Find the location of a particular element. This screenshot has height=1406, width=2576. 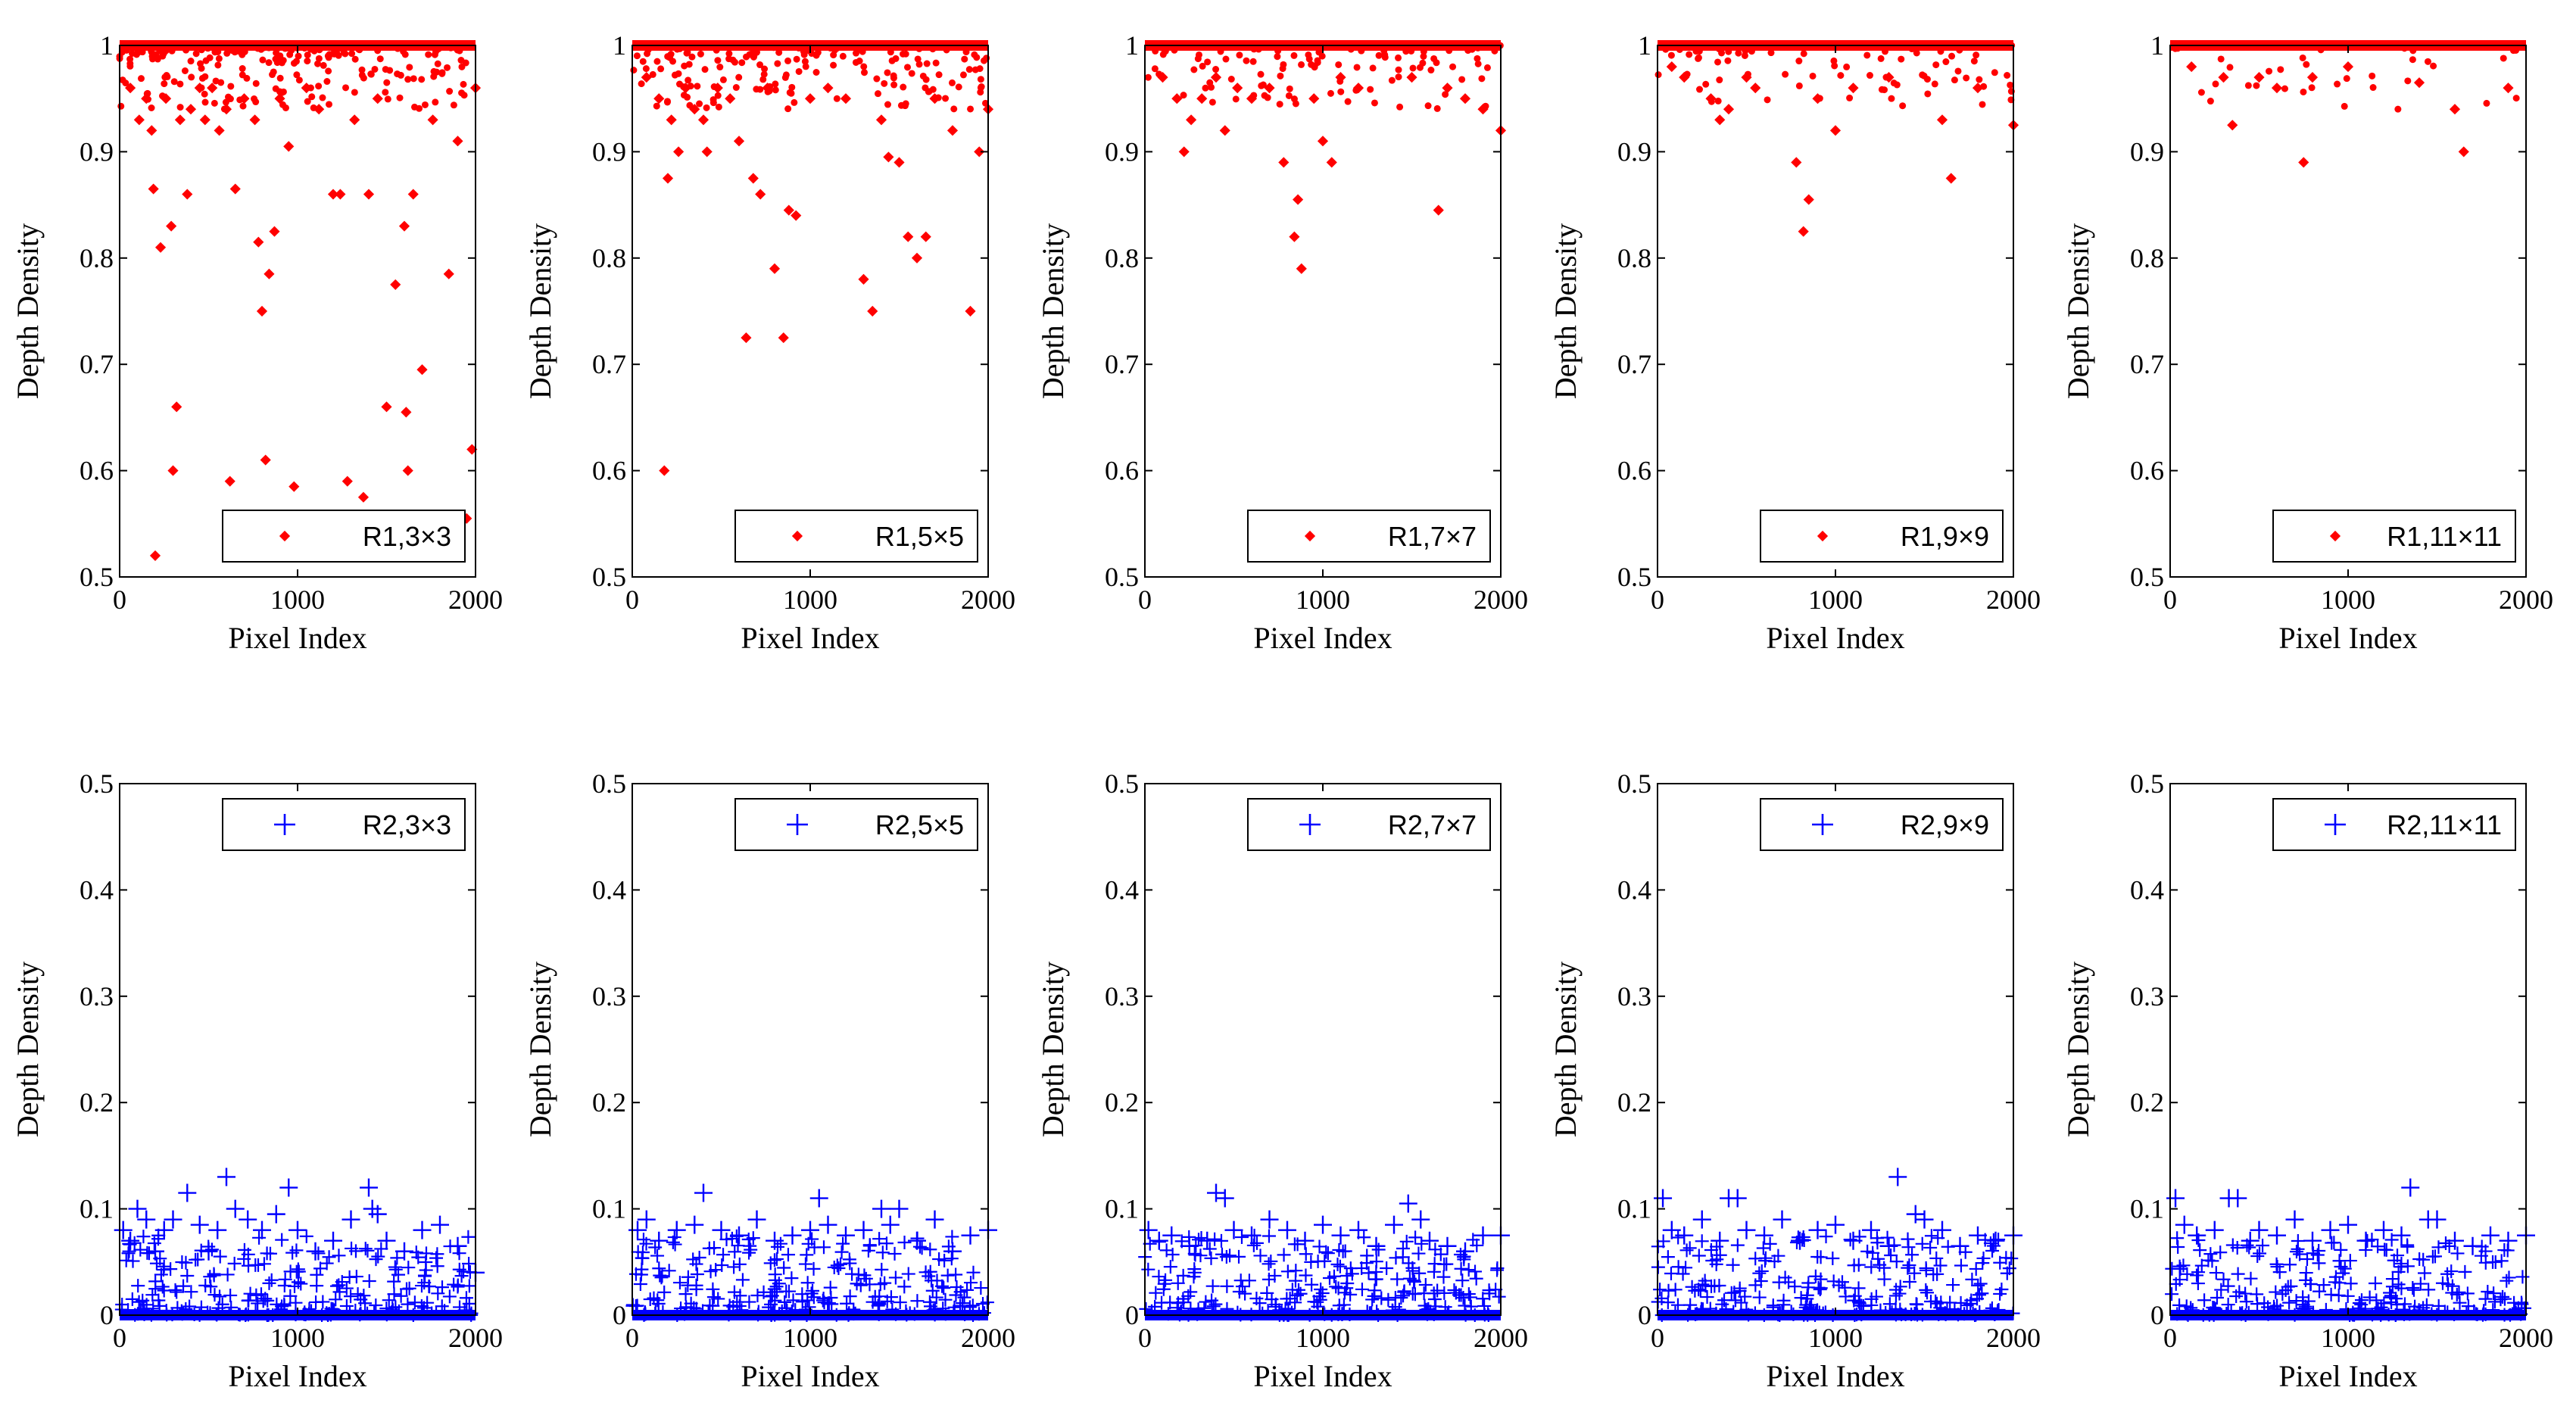

y-axis-label: Depth Density is located at coordinates (2078, 1049).